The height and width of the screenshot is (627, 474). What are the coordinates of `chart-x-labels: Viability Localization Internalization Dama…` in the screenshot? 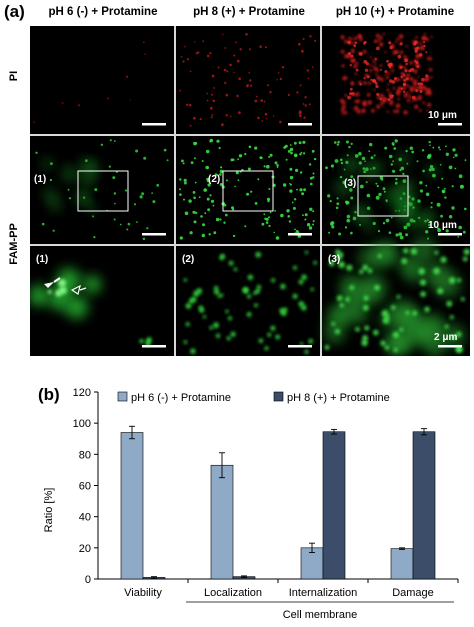 It's located at (279, 593).